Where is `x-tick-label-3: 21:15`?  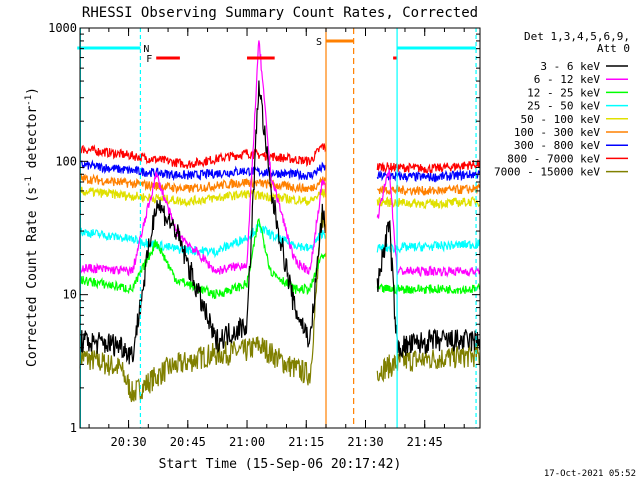
x-tick-label-3: 21:15 is located at coordinates (306, 442).